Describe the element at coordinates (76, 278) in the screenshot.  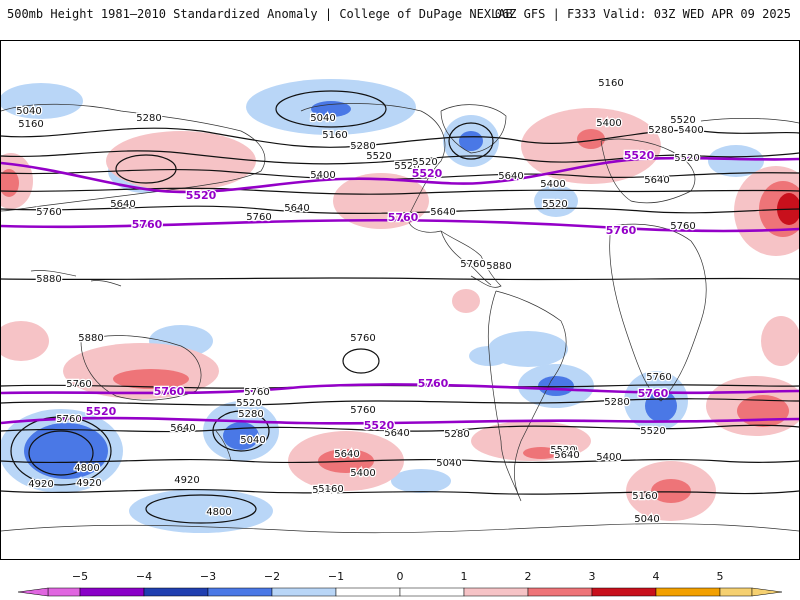
I see `indonesia-islands` at that location.